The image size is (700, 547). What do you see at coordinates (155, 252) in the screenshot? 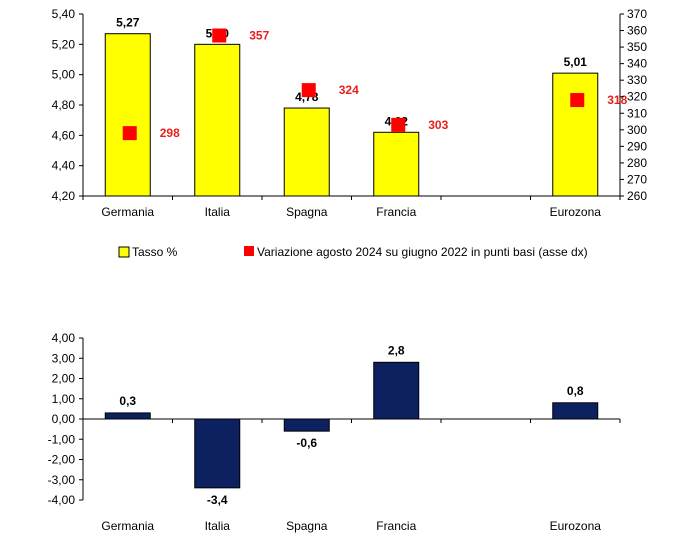
I see `legend-label-tasso: Tasso %` at bounding box center [155, 252].